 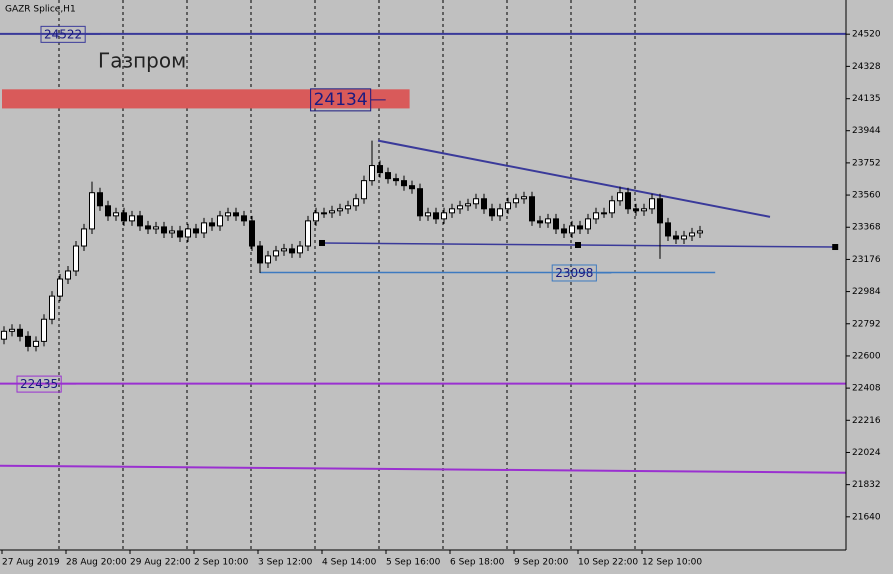 I want to click on y-tick-label: 22024, so click(x=866, y=453).